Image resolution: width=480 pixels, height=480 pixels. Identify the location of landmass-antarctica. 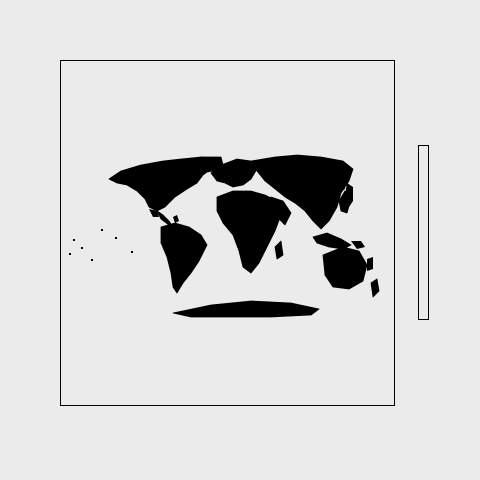
(246, 309).